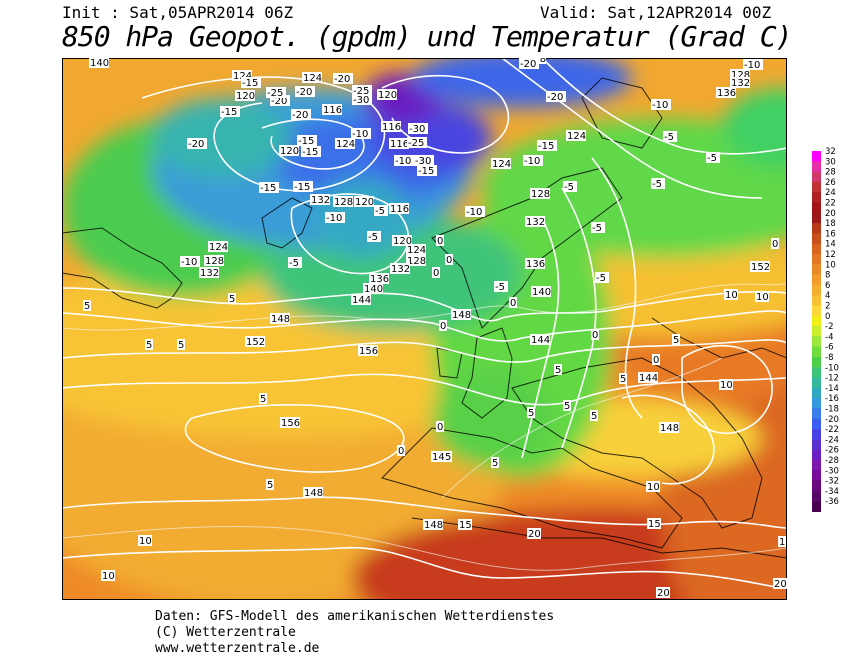 This screenshot has width=850, height=657. What do you see at coordinates (830, 162) in the screenshot?
I see `legend-tick-label: 30` at bounding box center [830, 162].